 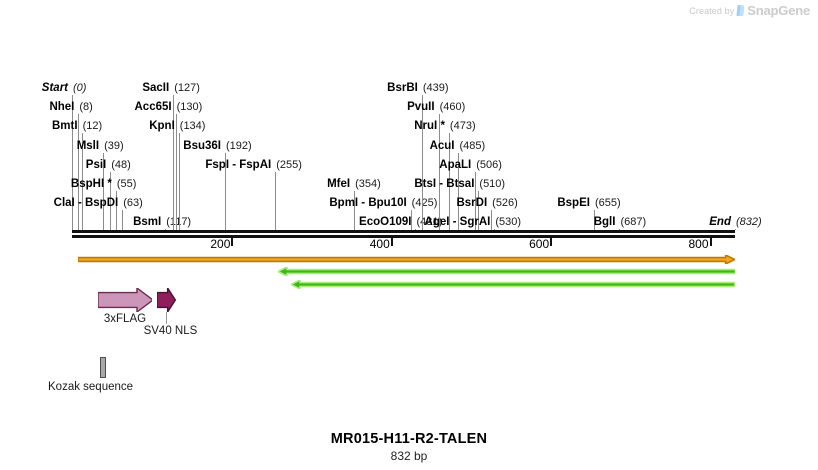 I want to click on enzyme-name: NheI, so click(x=62, y=107).